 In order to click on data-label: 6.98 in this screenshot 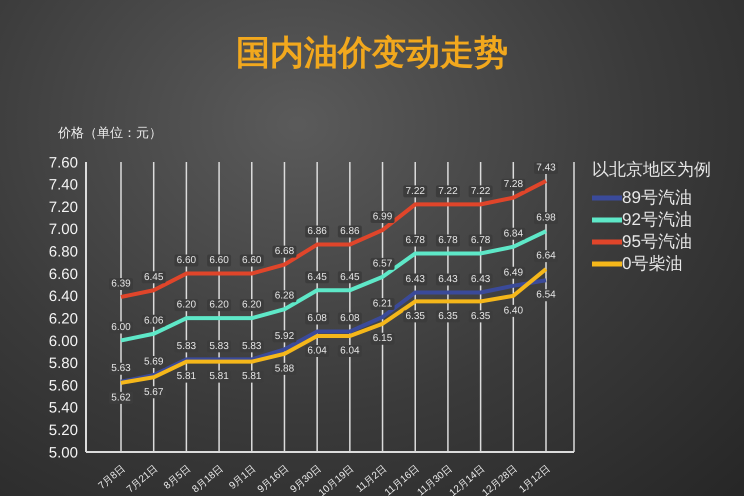, I will do `click(546, 218)`.